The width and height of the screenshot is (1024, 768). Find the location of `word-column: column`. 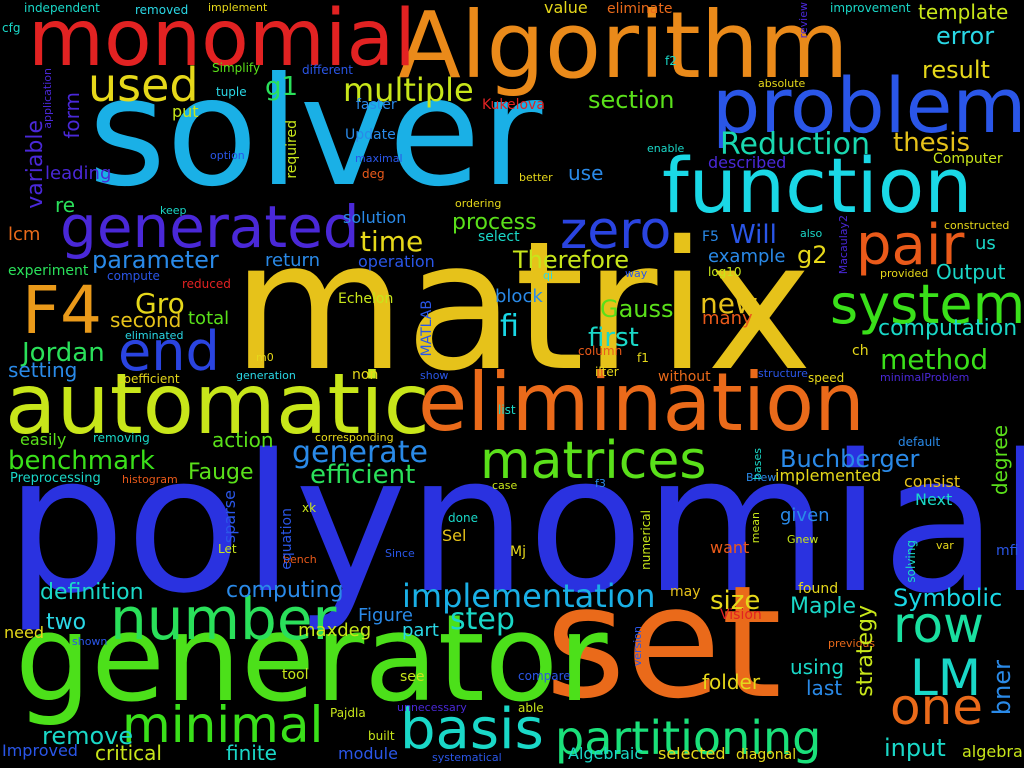

word-column: column is located at coordinates (600, 351).